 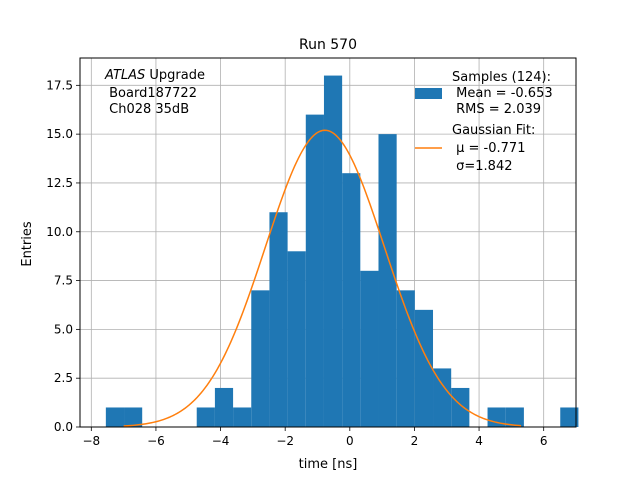 What do you see at coordinates (502, 93) in the screenshot?
I see `legend-hist-mean: Mean = -0.653` at bounding box center [502, 93].